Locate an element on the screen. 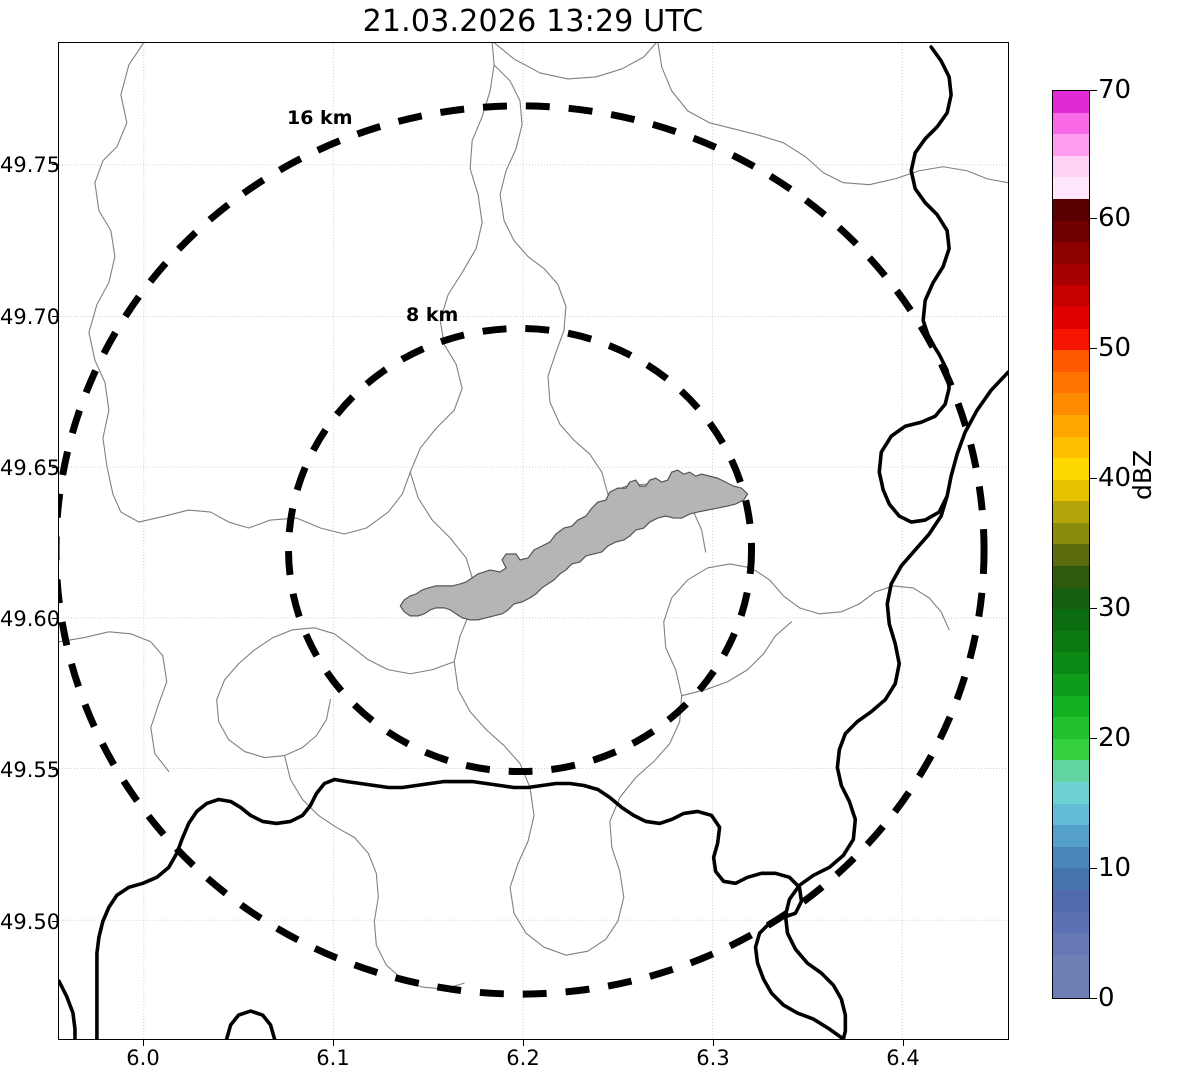 This screenshot has height=1084, width=1188. x-tick-label: 6.2 is located at coordinates (523, 1058).